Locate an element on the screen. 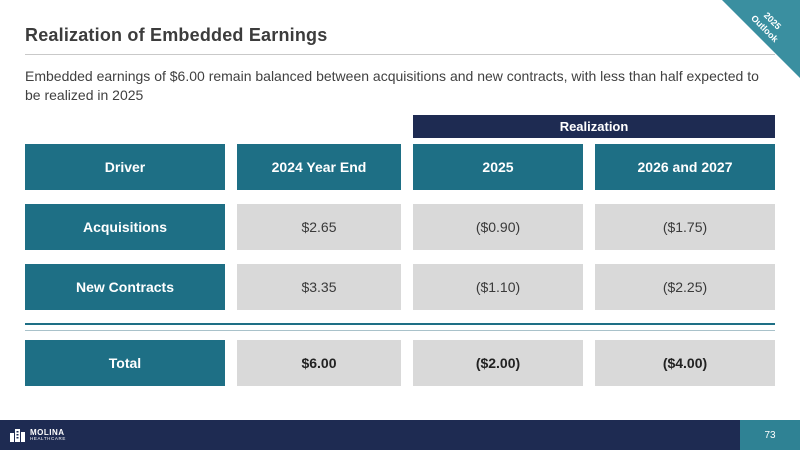 The height and width of the screenshot is (450, 800). total-divider is located at coordinates (400, 326).